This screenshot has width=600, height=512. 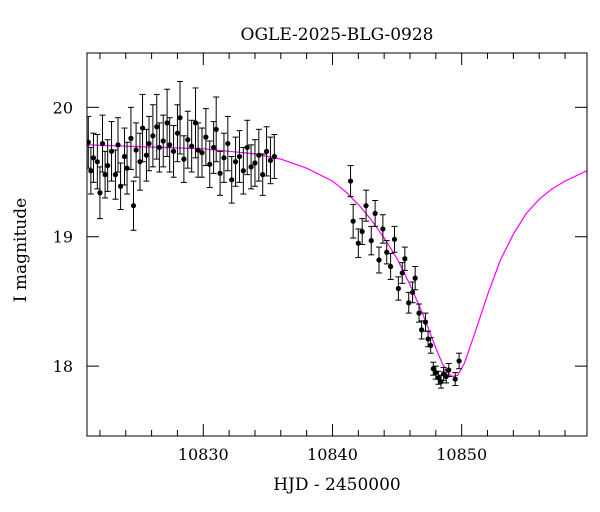 I want to click on y-axis-label: I magnitude, so click(x=21, y=250).